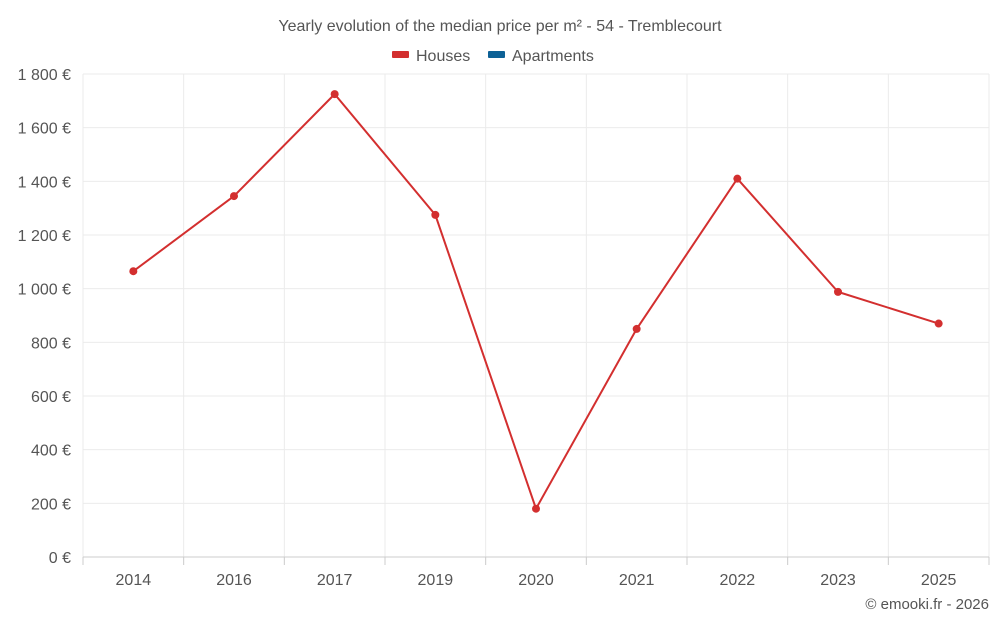  Describe the element at coordinates (134, 580) in the screenshot. I see `x-tick-label: 2014` at that location.